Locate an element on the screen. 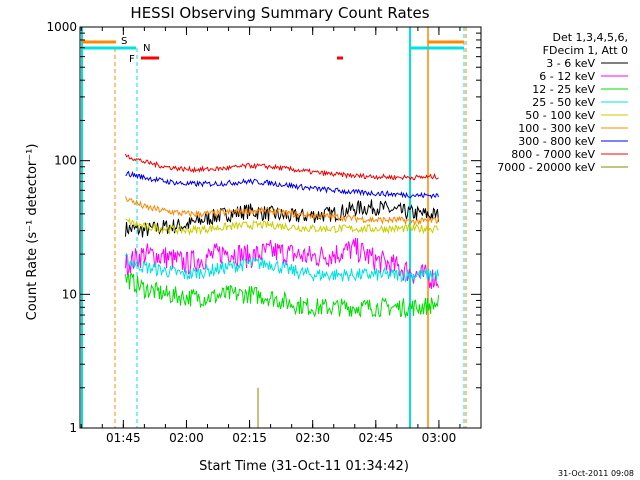  timestamp: 31-Oct-2011 09:08 is located at coordinates (596, 473).